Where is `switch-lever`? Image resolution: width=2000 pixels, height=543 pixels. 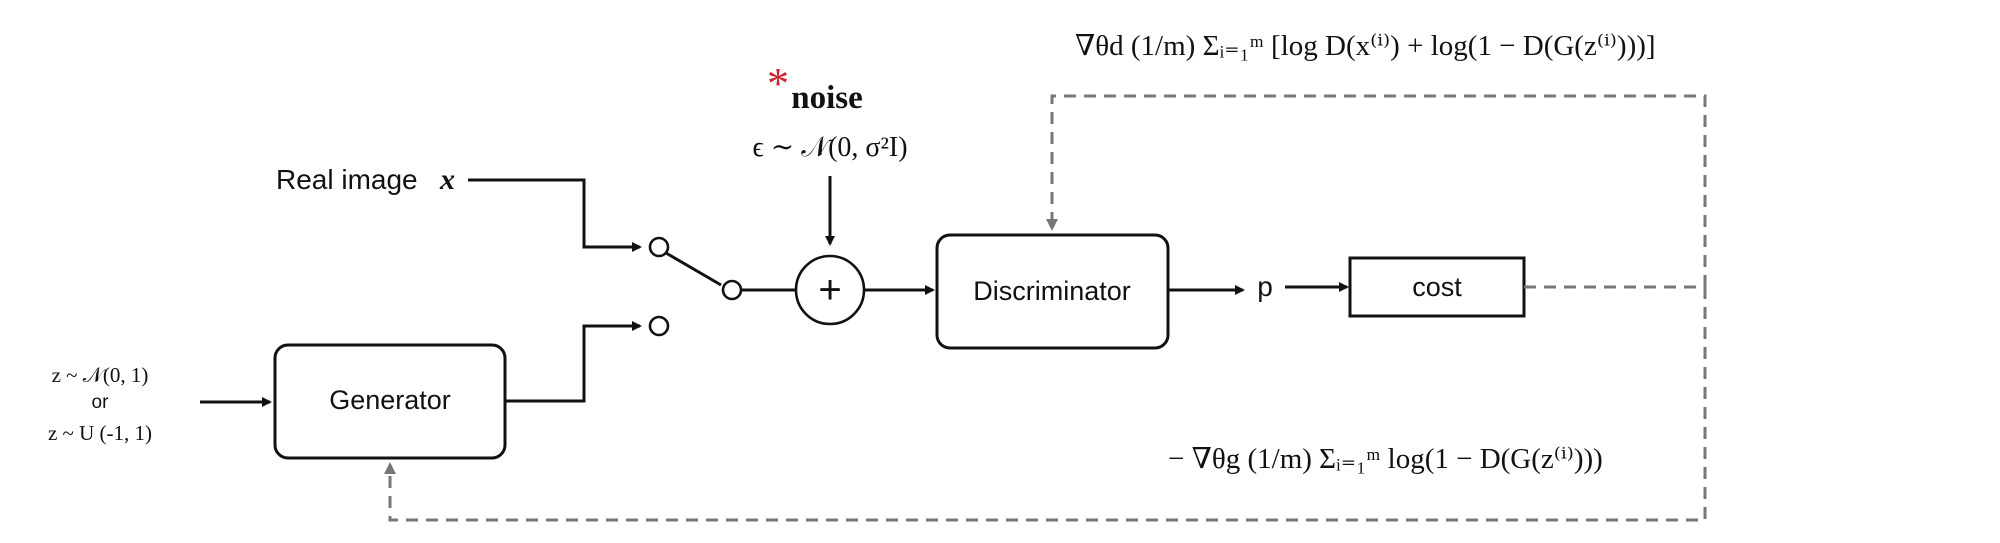
switch-lever is located at coordinates (693, 269).